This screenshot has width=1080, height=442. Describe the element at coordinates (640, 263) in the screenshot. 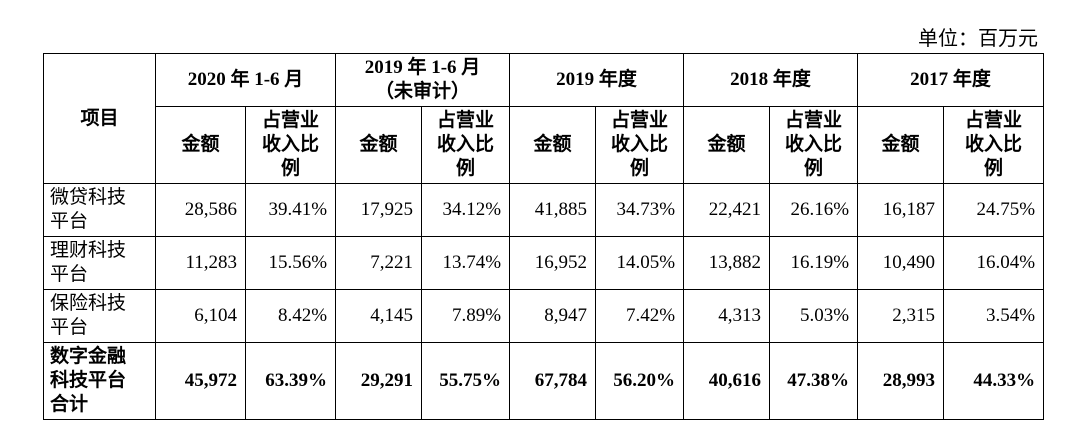

I see `value-cell: 14.05%` at that location.